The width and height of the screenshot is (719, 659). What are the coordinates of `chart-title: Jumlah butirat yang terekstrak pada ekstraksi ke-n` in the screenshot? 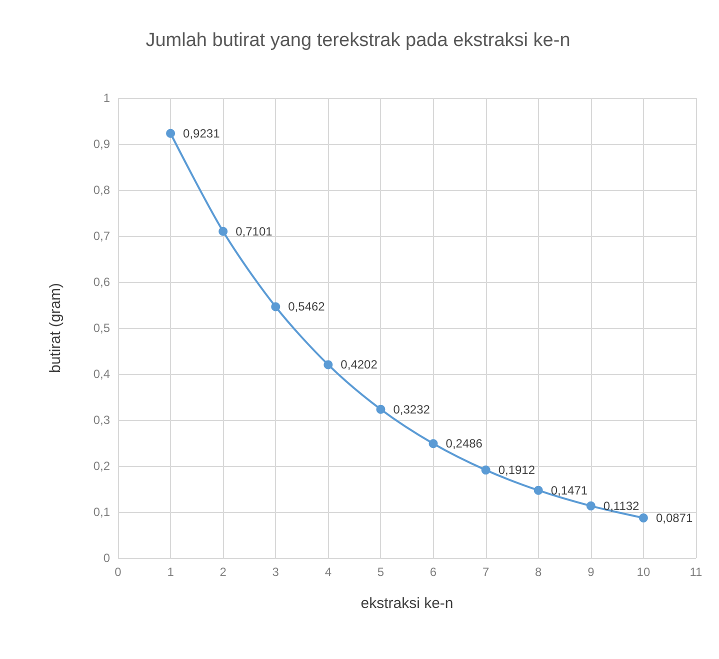 It's located at (358, 40).